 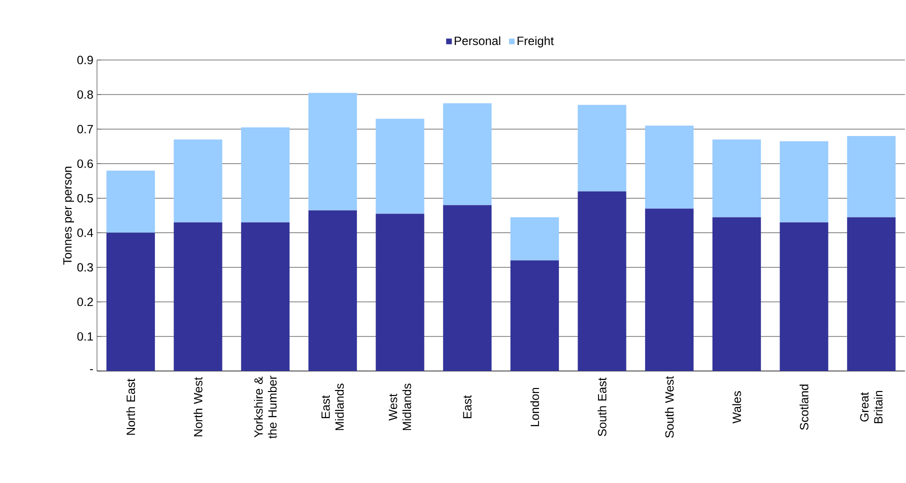 What do you see at coordinates (131, 406) in the screenshot?
I see `x-tick-label: North East` at bounding box center [131, 406].